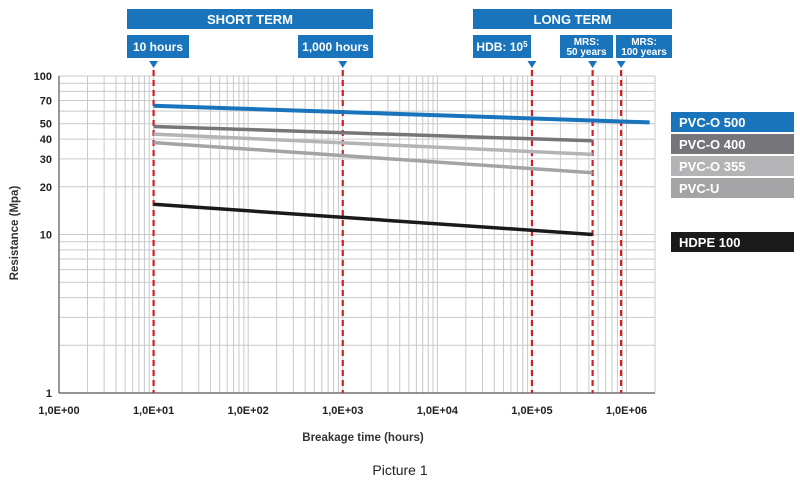 This screenshot has width=800, height=499. What do you see at coordinates (15, 233) in the screenshot?
I see `y-axis-title: Resistance (Mpa)` at bounding box center [15, 233].